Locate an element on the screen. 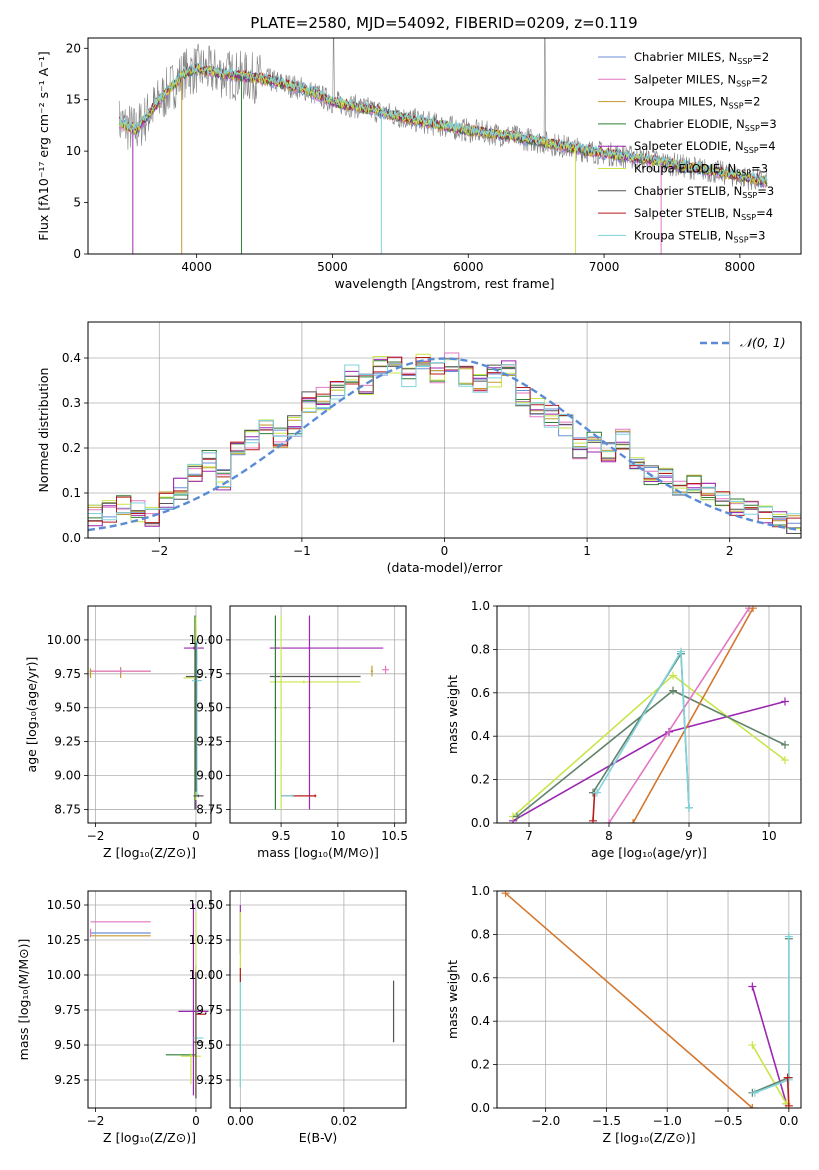  legend-entry: Kroupa ELODIE, NSSP=3 is located at coordinates (701, 170).